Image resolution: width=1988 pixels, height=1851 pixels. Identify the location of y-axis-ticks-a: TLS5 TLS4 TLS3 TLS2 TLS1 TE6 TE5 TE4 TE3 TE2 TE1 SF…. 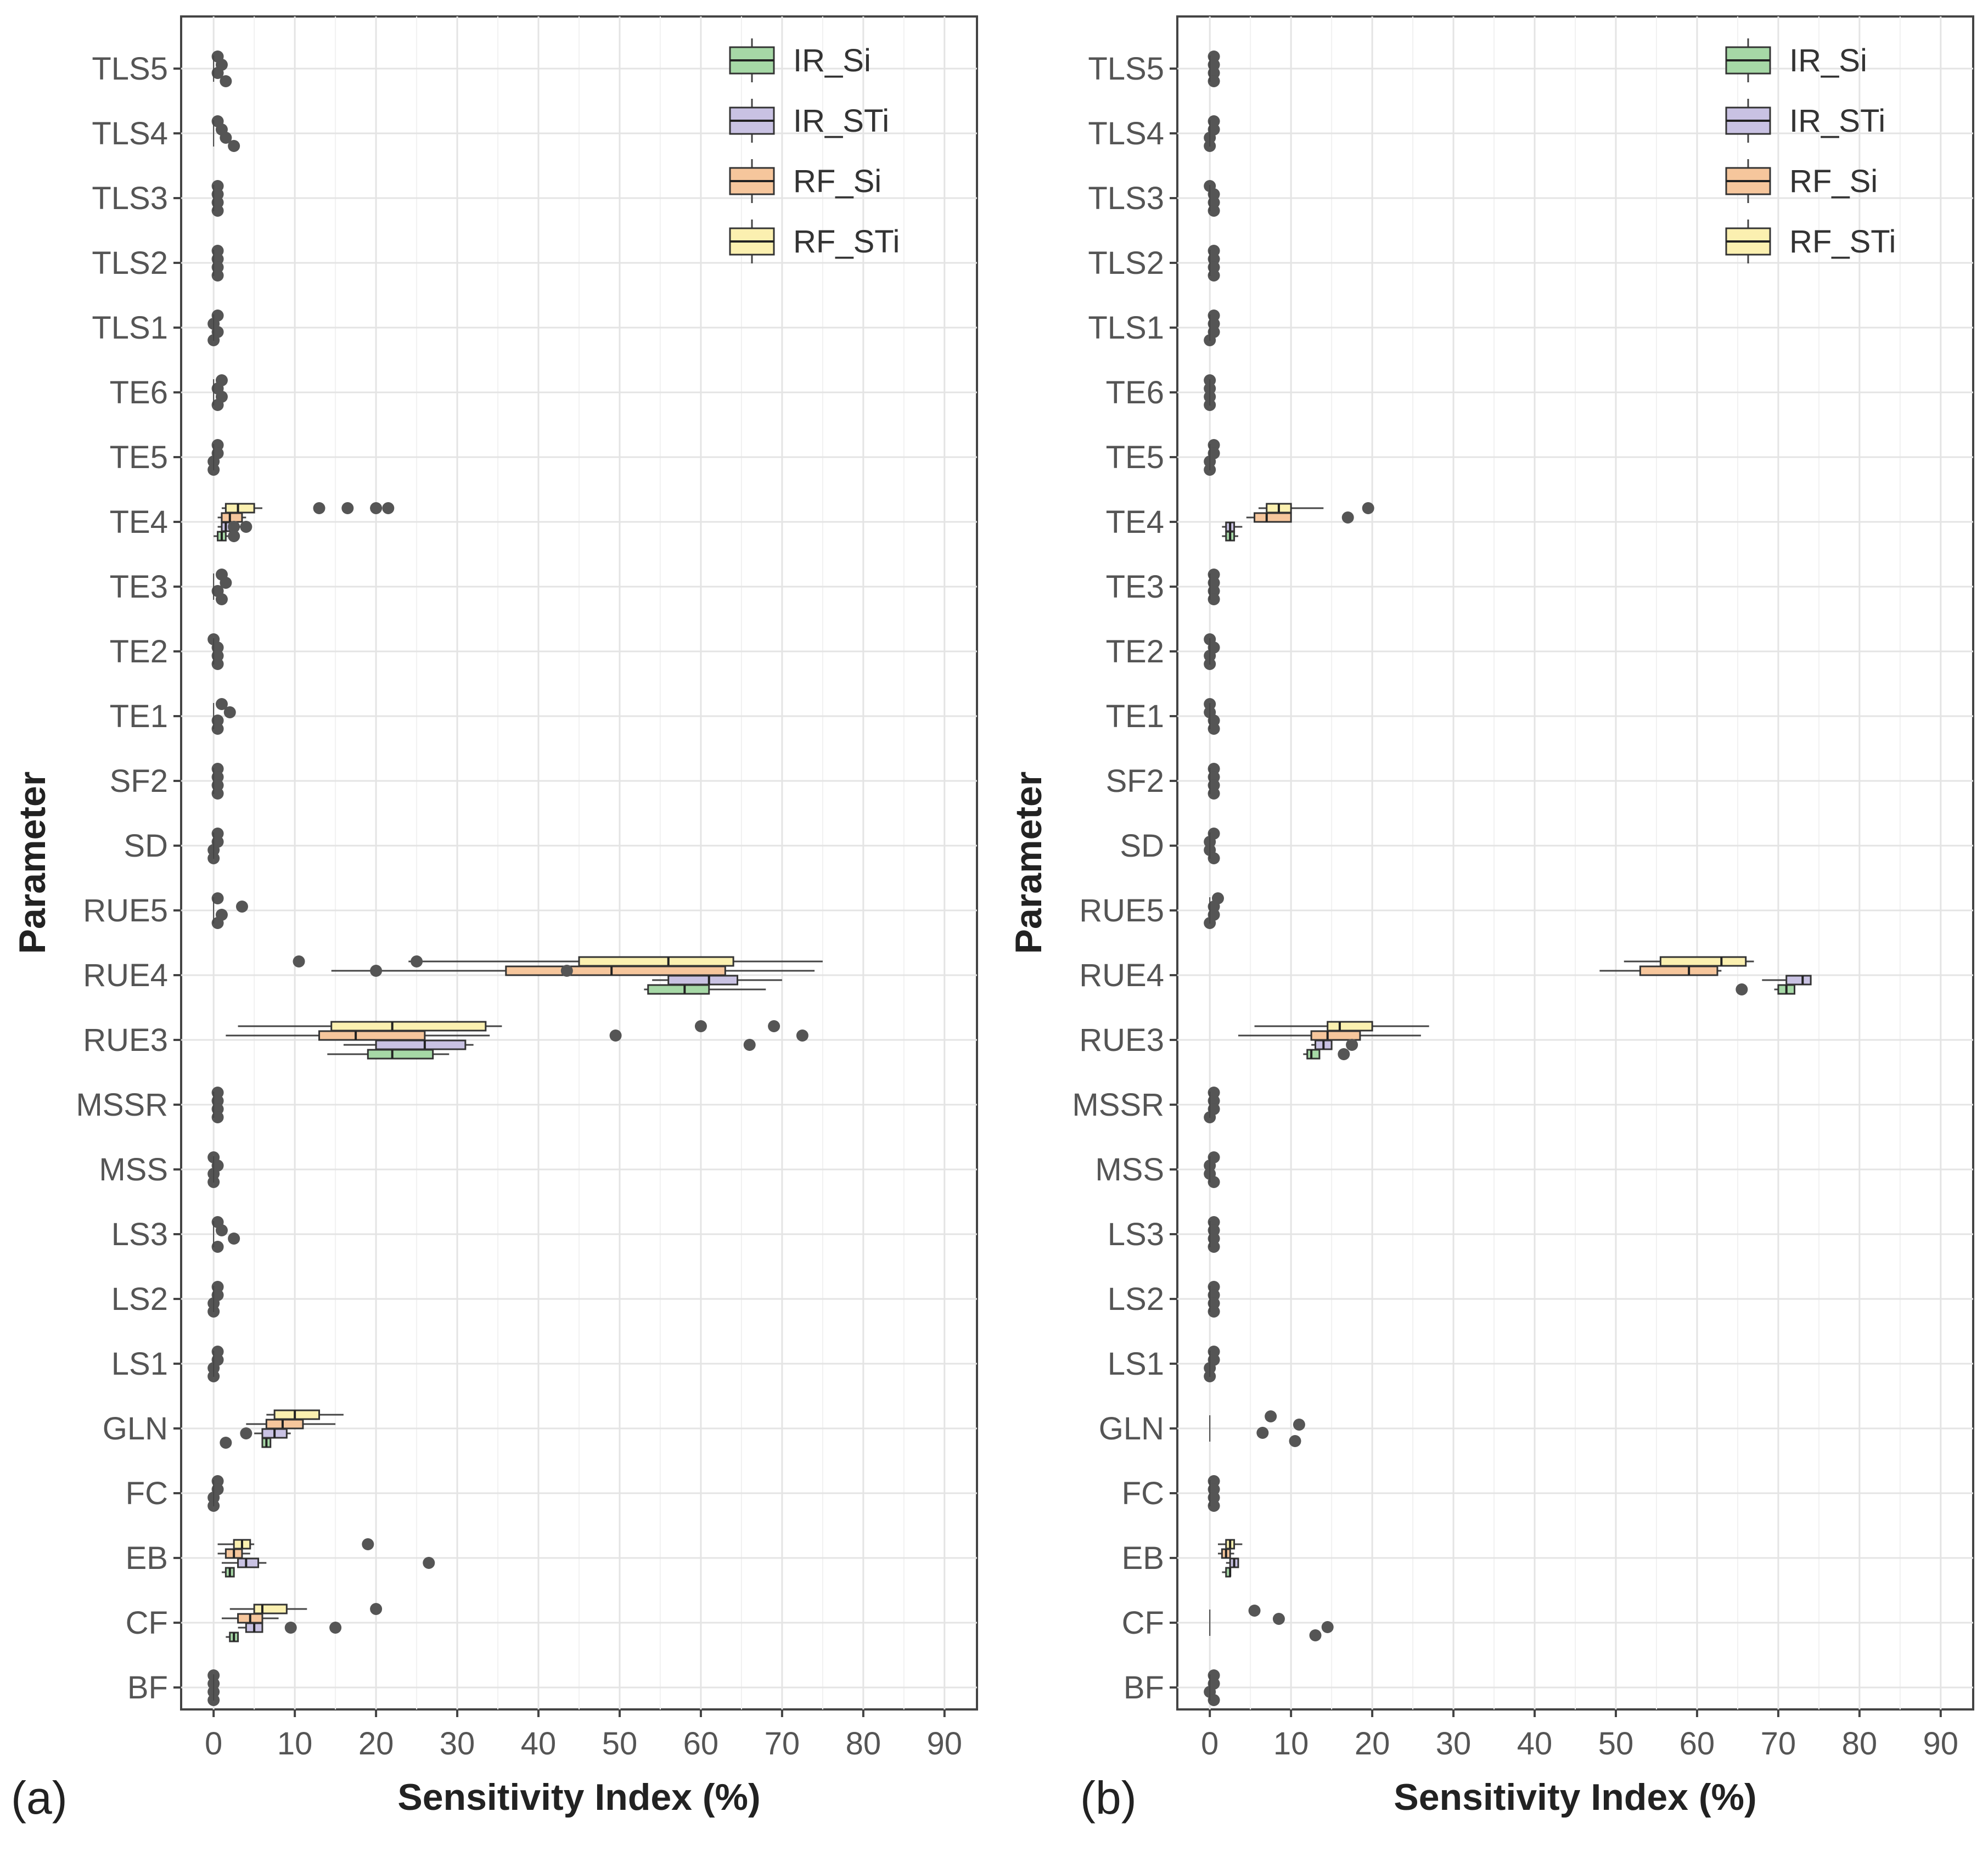
(128, 878).